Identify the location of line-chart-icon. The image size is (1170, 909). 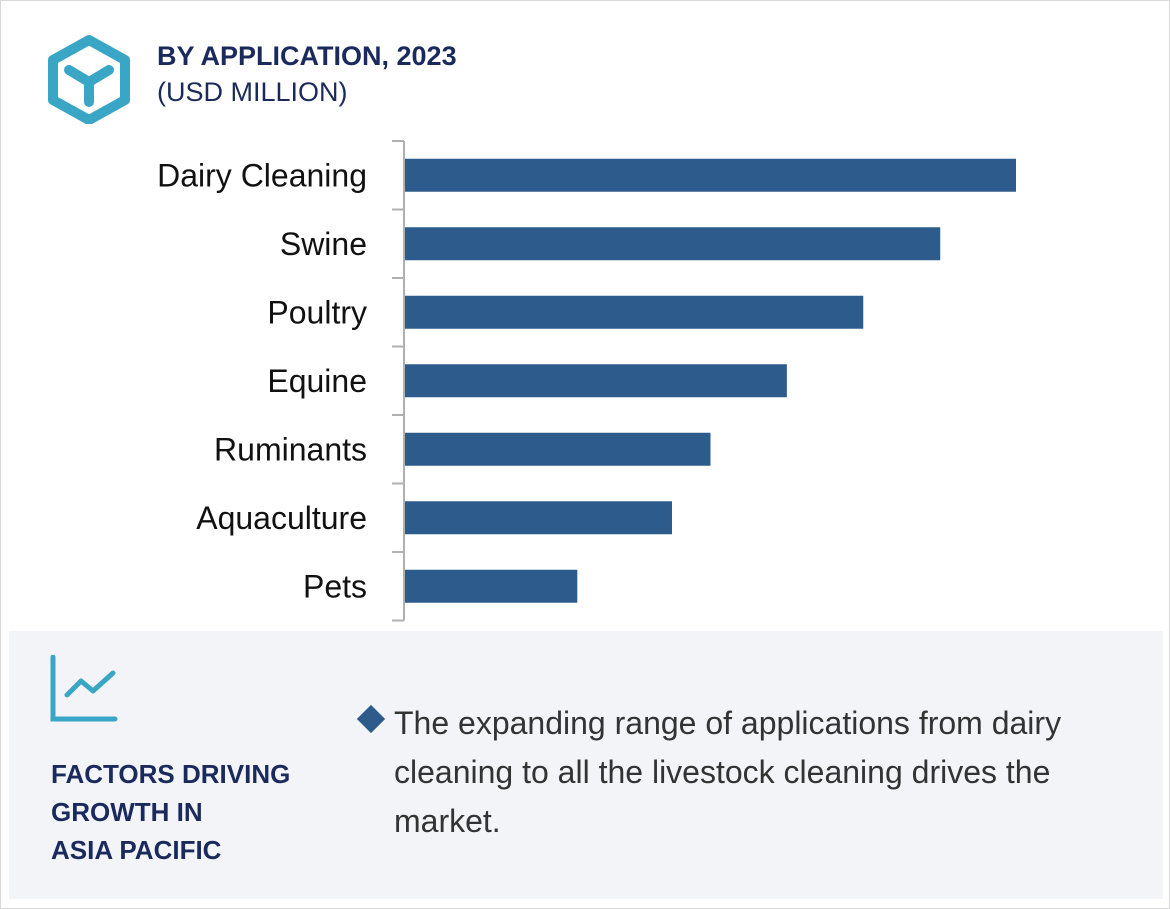
(84, 688).